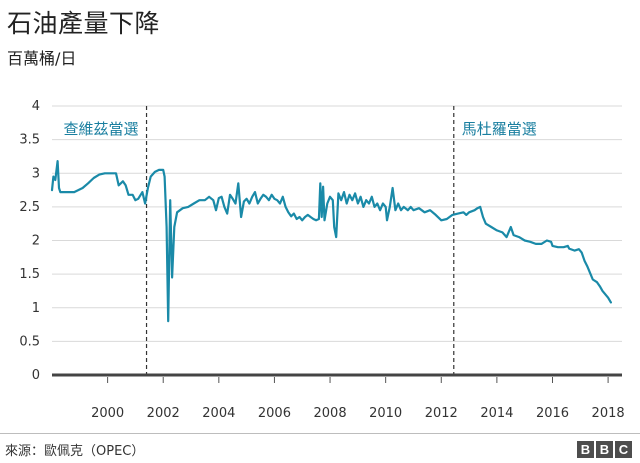 The height and width of the screenshot is (463, 640). Describe the element at coordinates (218, 413) in the screenshot. I see `x-tick-label: 2004` at that location.